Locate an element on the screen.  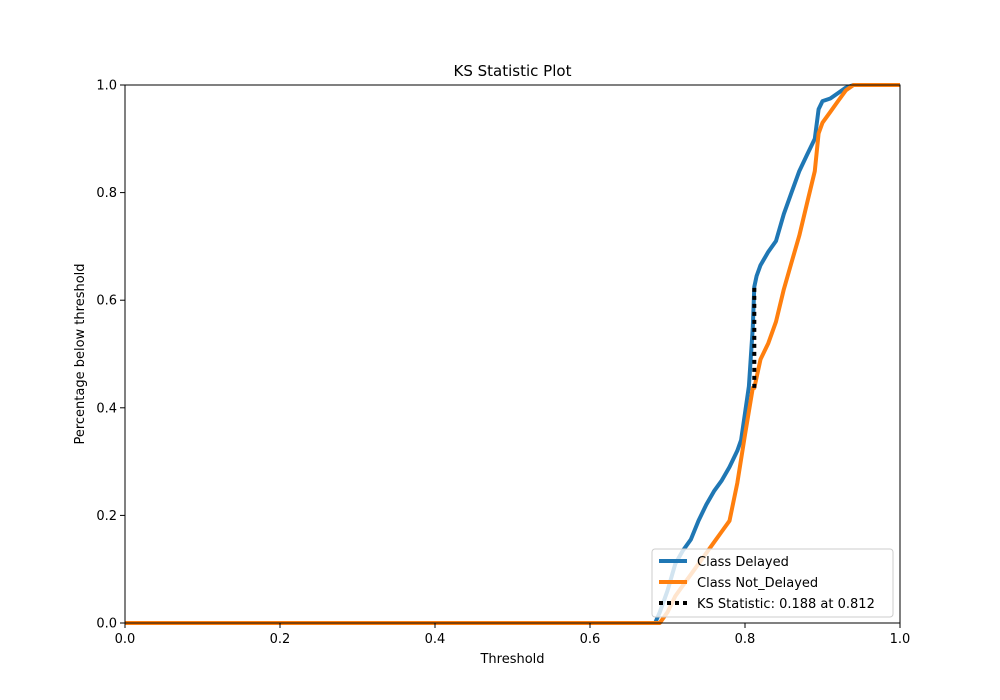
x-tick-label: 0.4 is located at coordinates (435, 639).